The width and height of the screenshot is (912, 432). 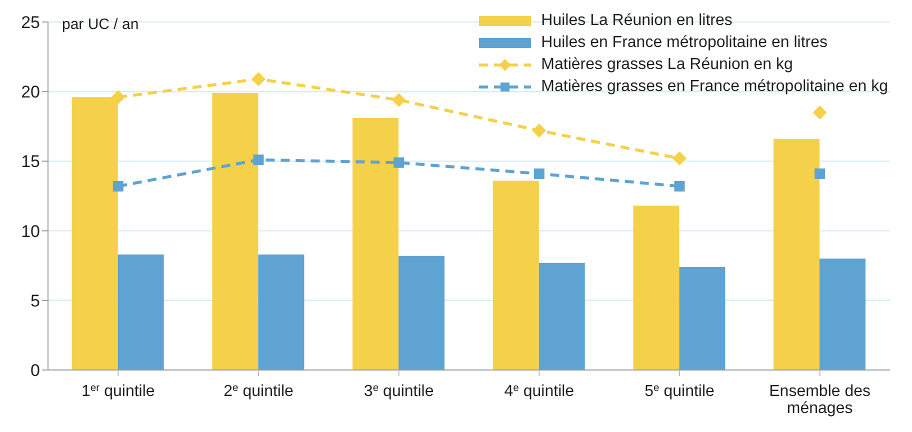 What do you see at coordinates (820, 400) in the screenshot?
I see `x-tick-label: Ensemble des ménages` at bounding box center [820, 400].